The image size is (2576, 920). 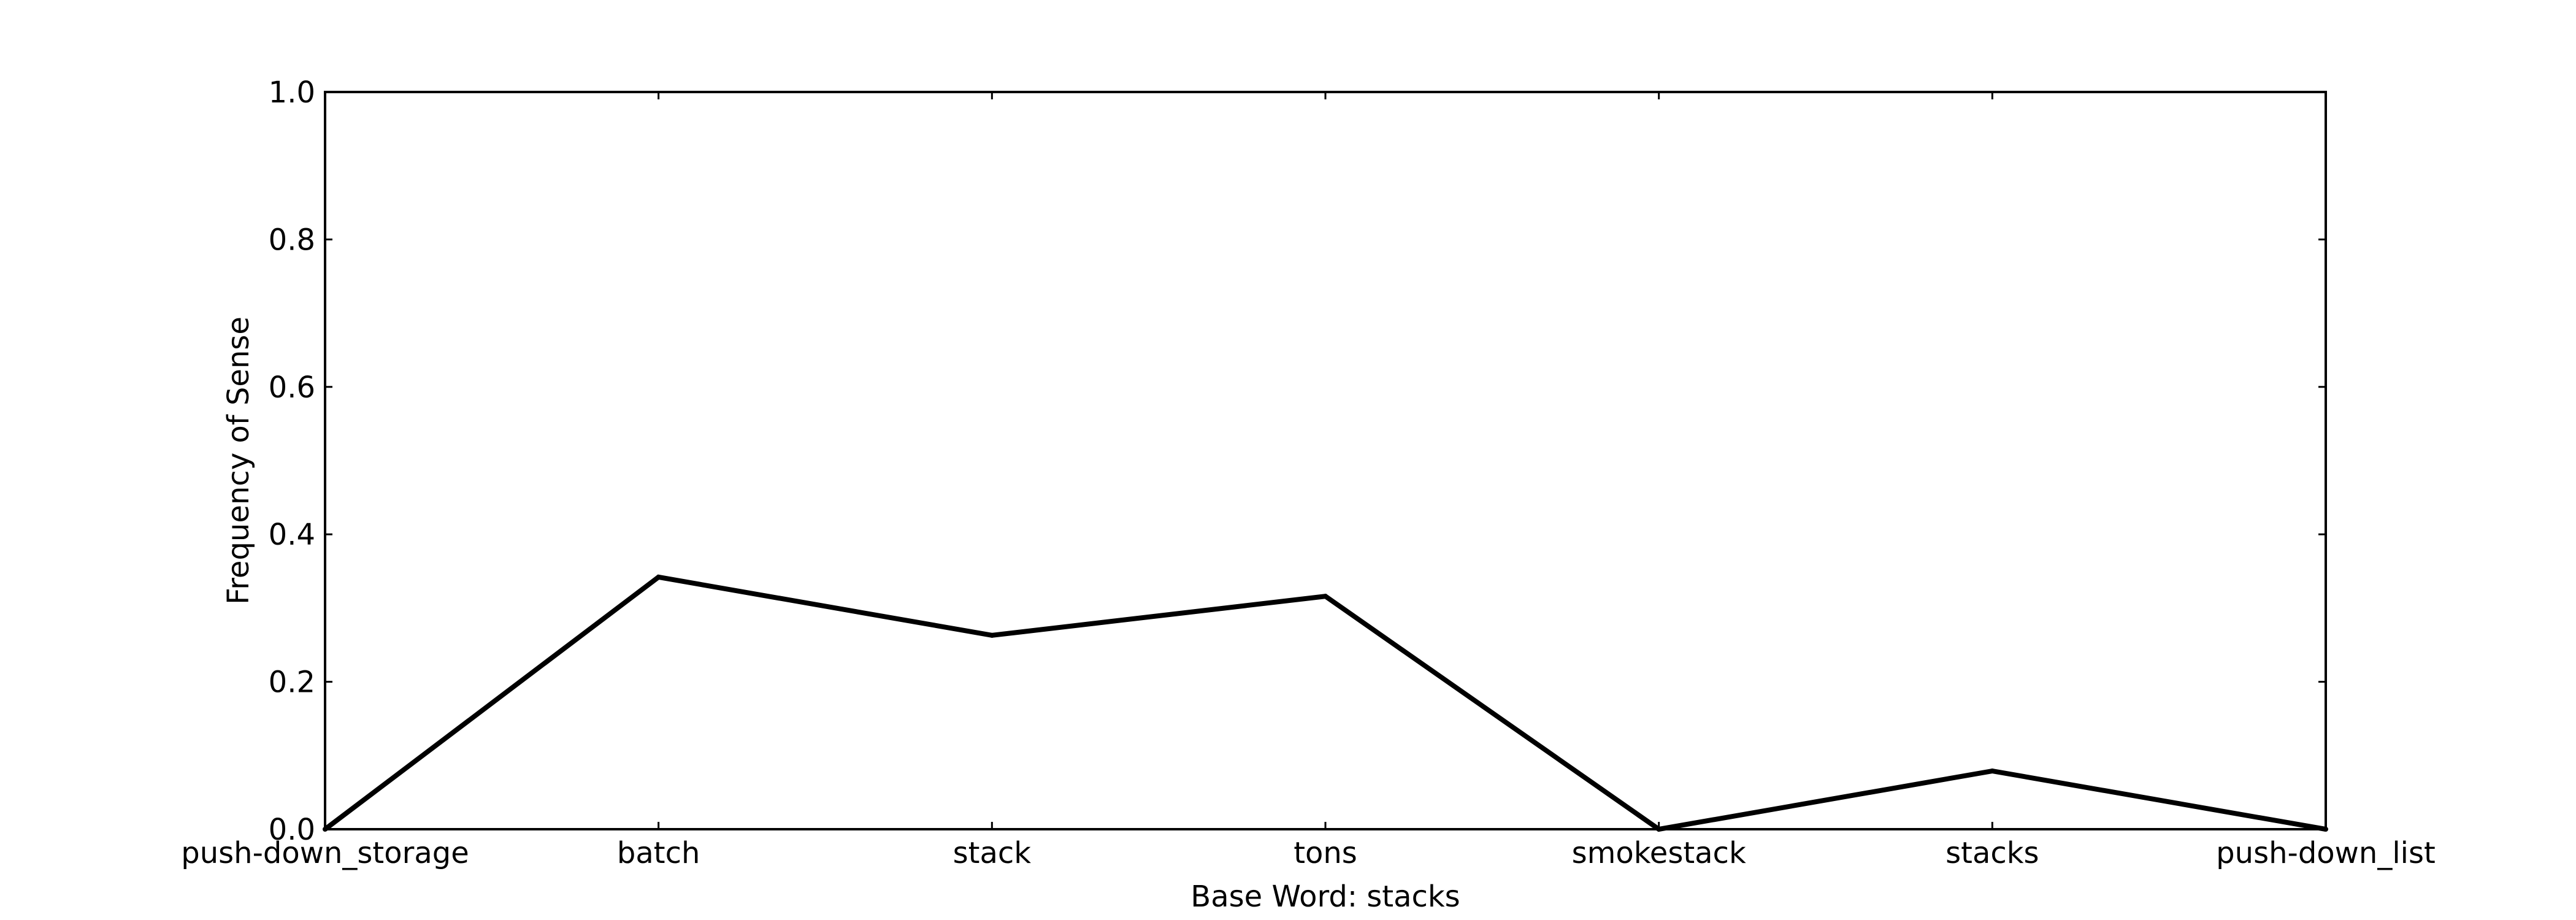 What do you see at coordinates (992, 853) in the screenshot?
I see `x-tick-label: stack` at bounding box center [992, 853].